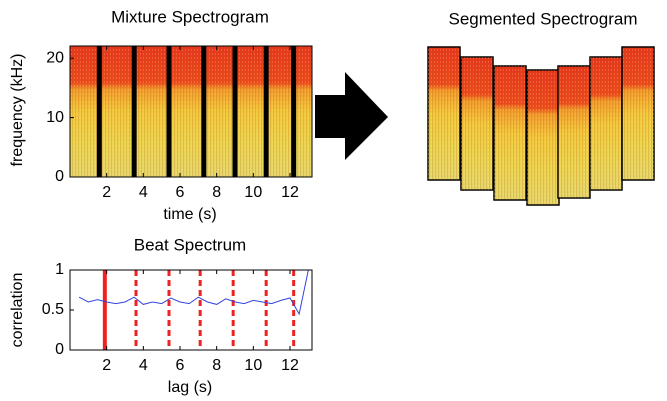 This screenshot has width=667, height=401. Describe the element at coordinates (55, 117) in the screenshot. I see `y-tick-label: 10` at that location.